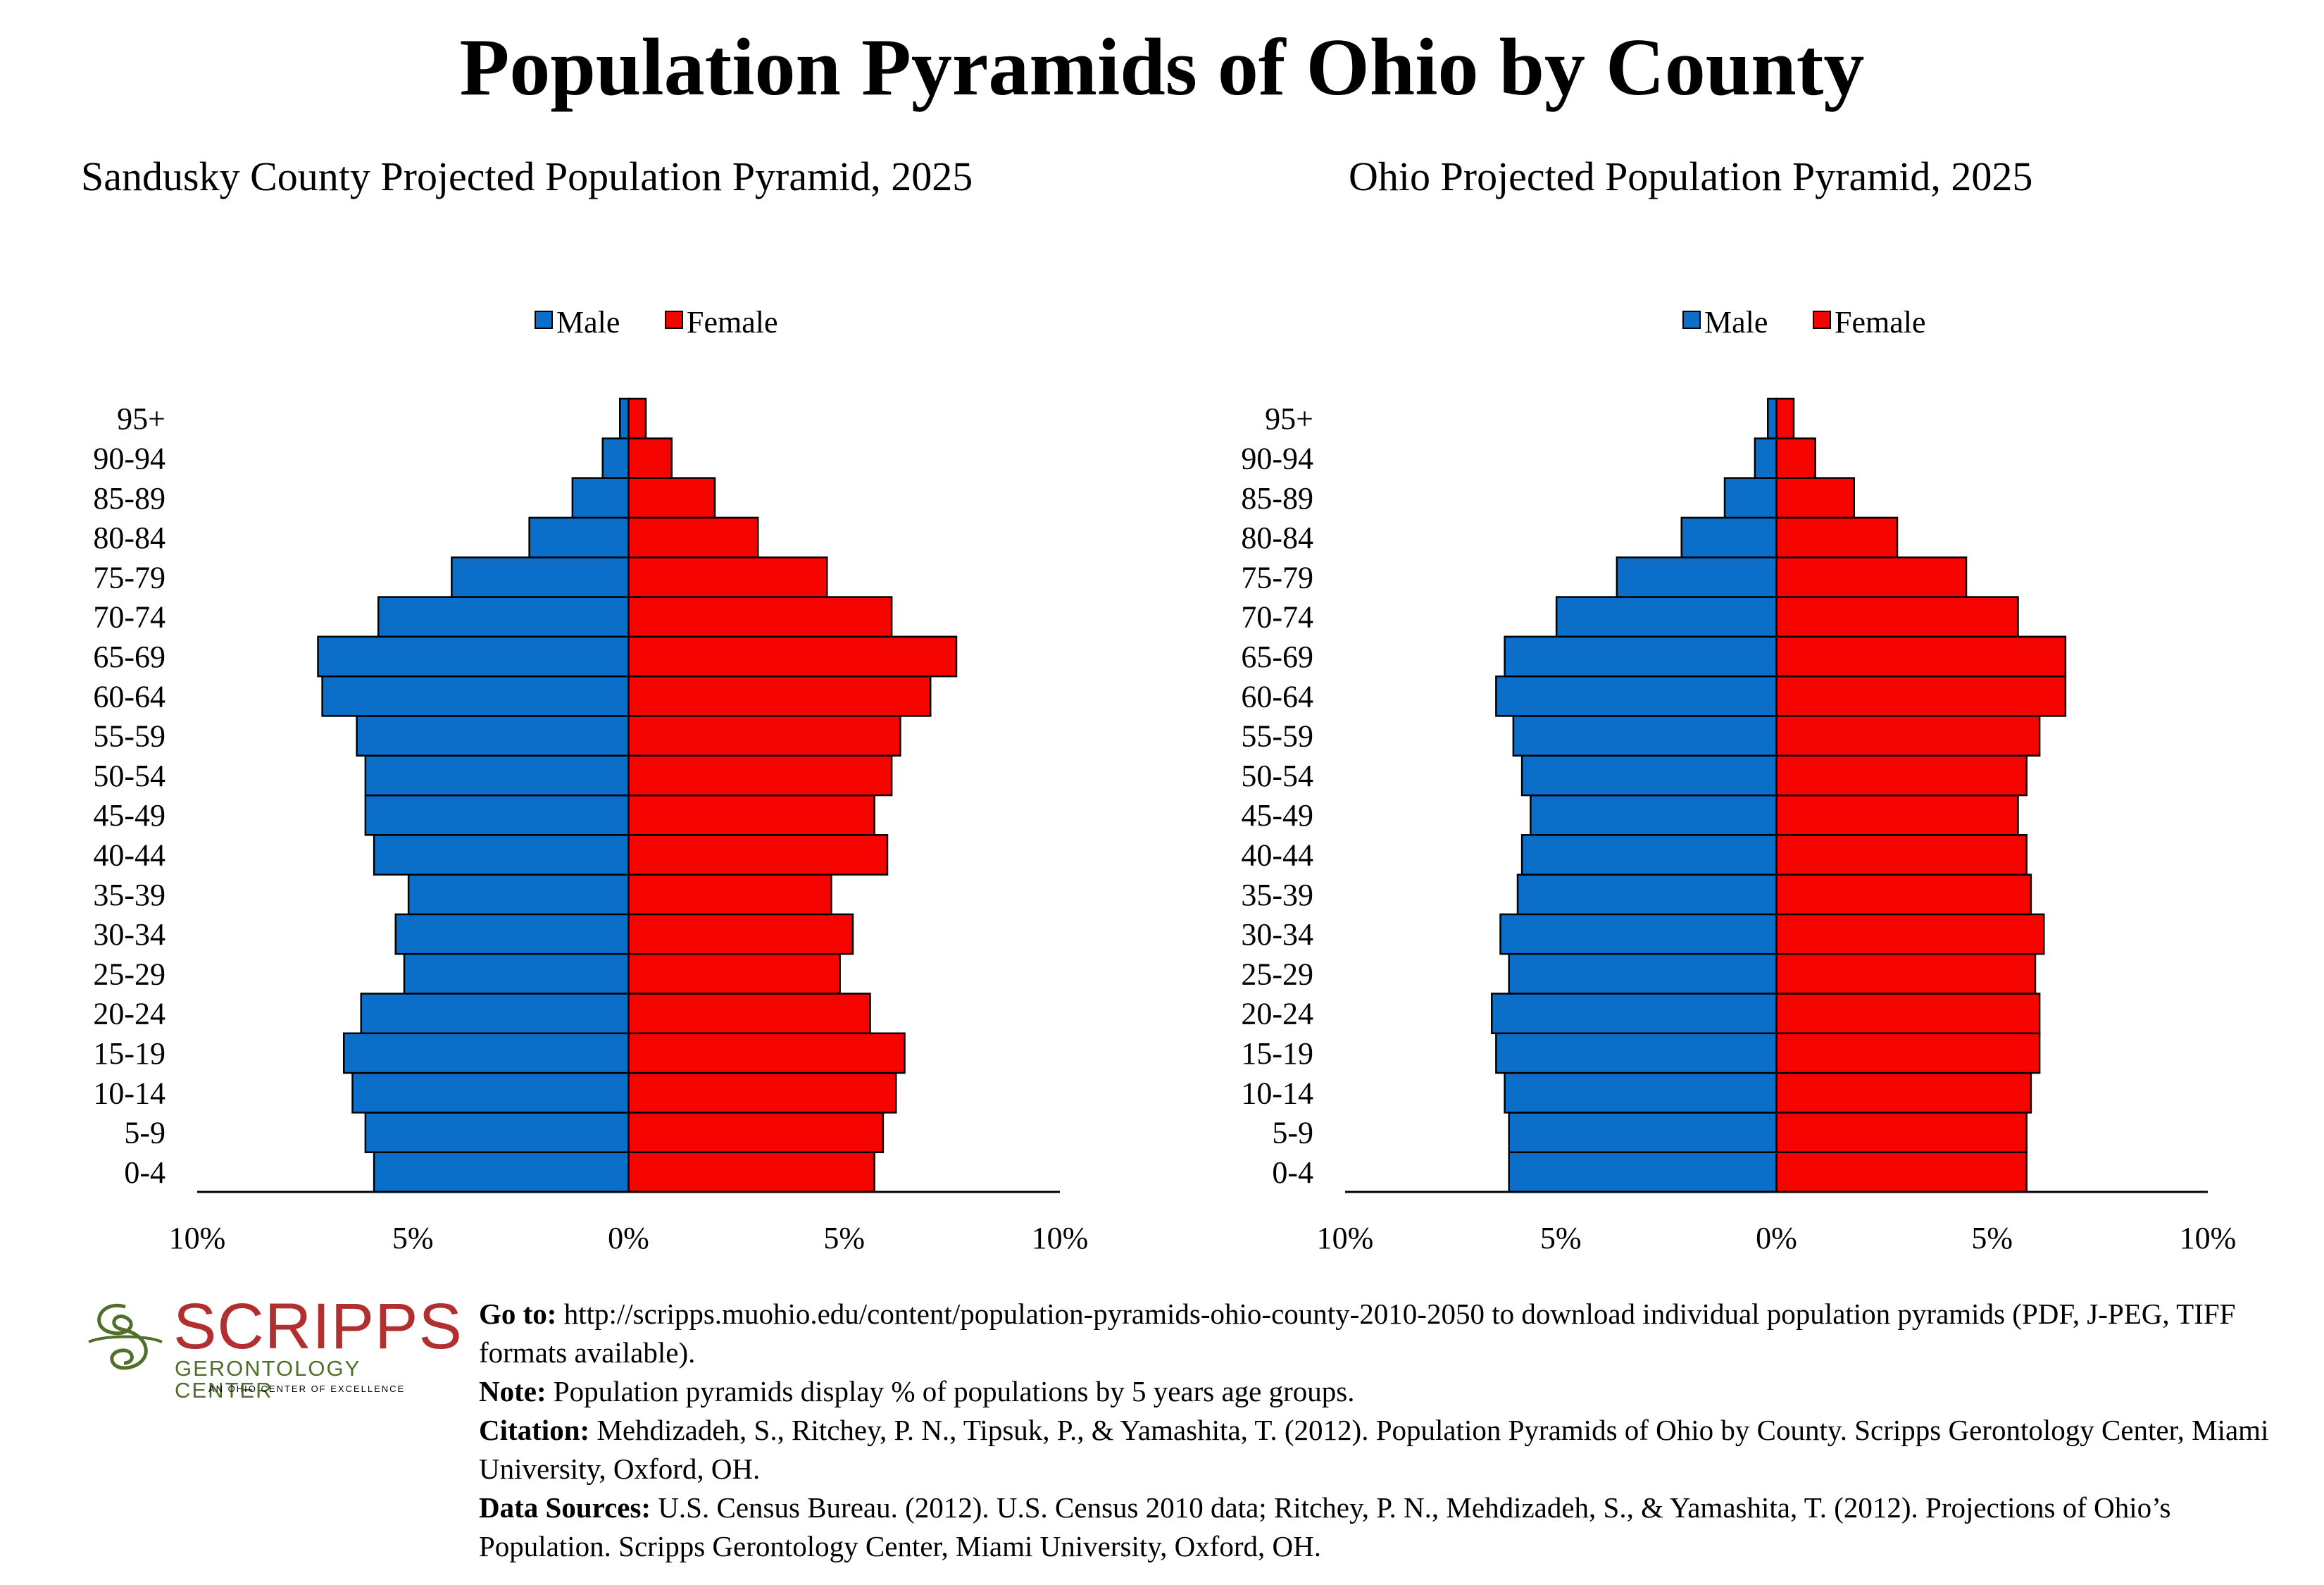 This screenshot has height=1585, width=2324. I want to click on x-tick-label: 0%, so click(1777, 1238).